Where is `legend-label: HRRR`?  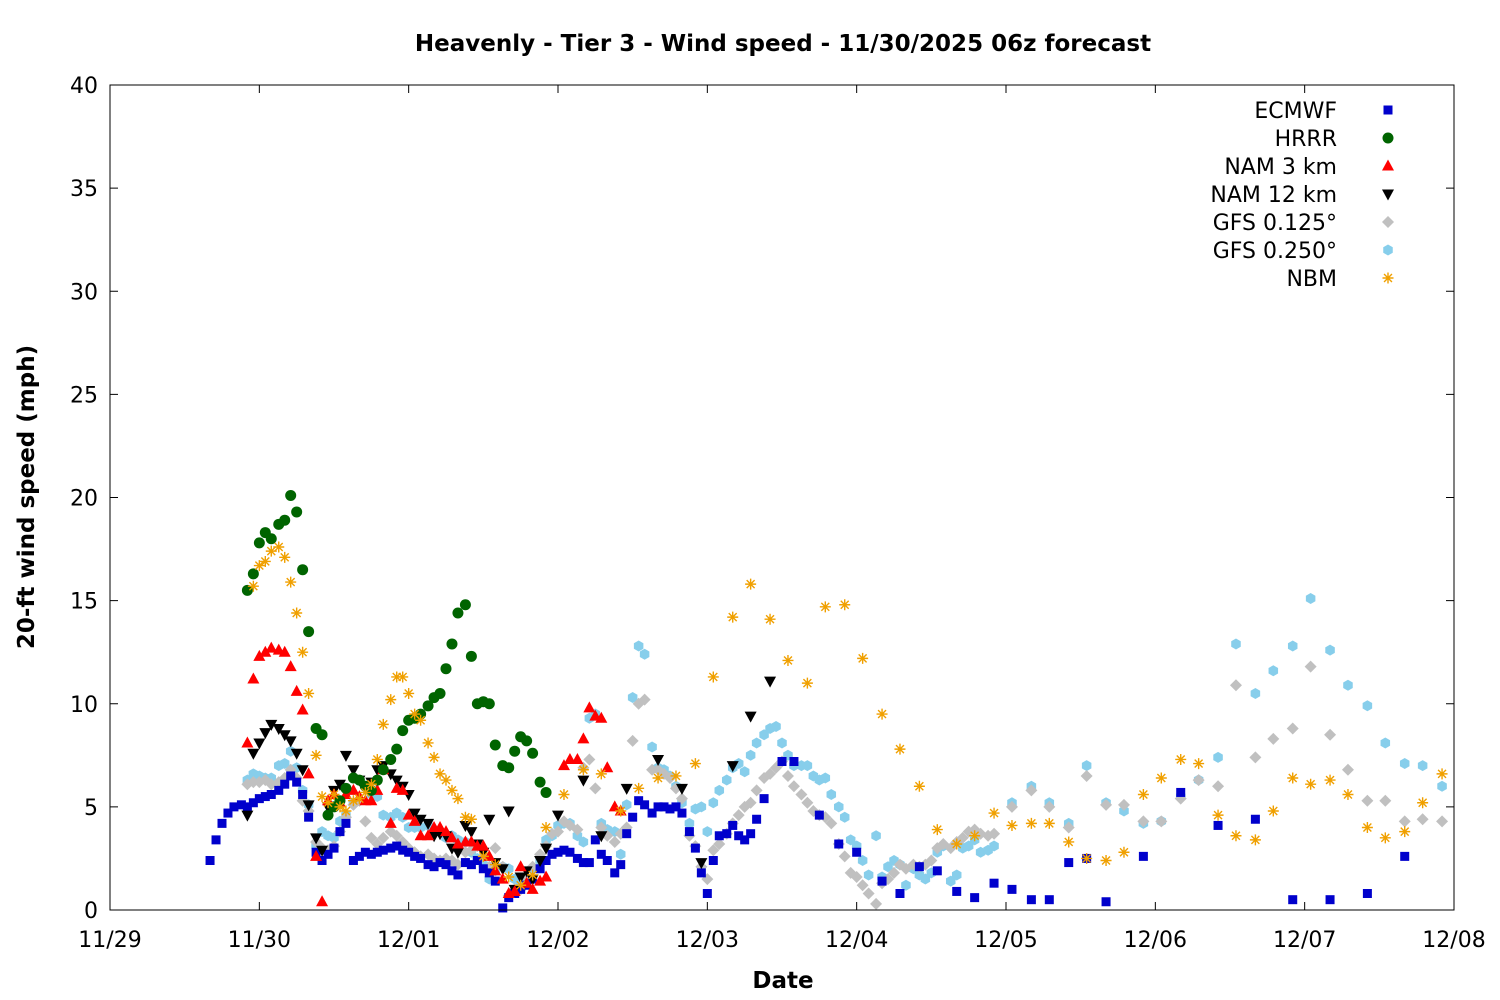
legend-label: HRRR is located at coordinates (1306, 139).